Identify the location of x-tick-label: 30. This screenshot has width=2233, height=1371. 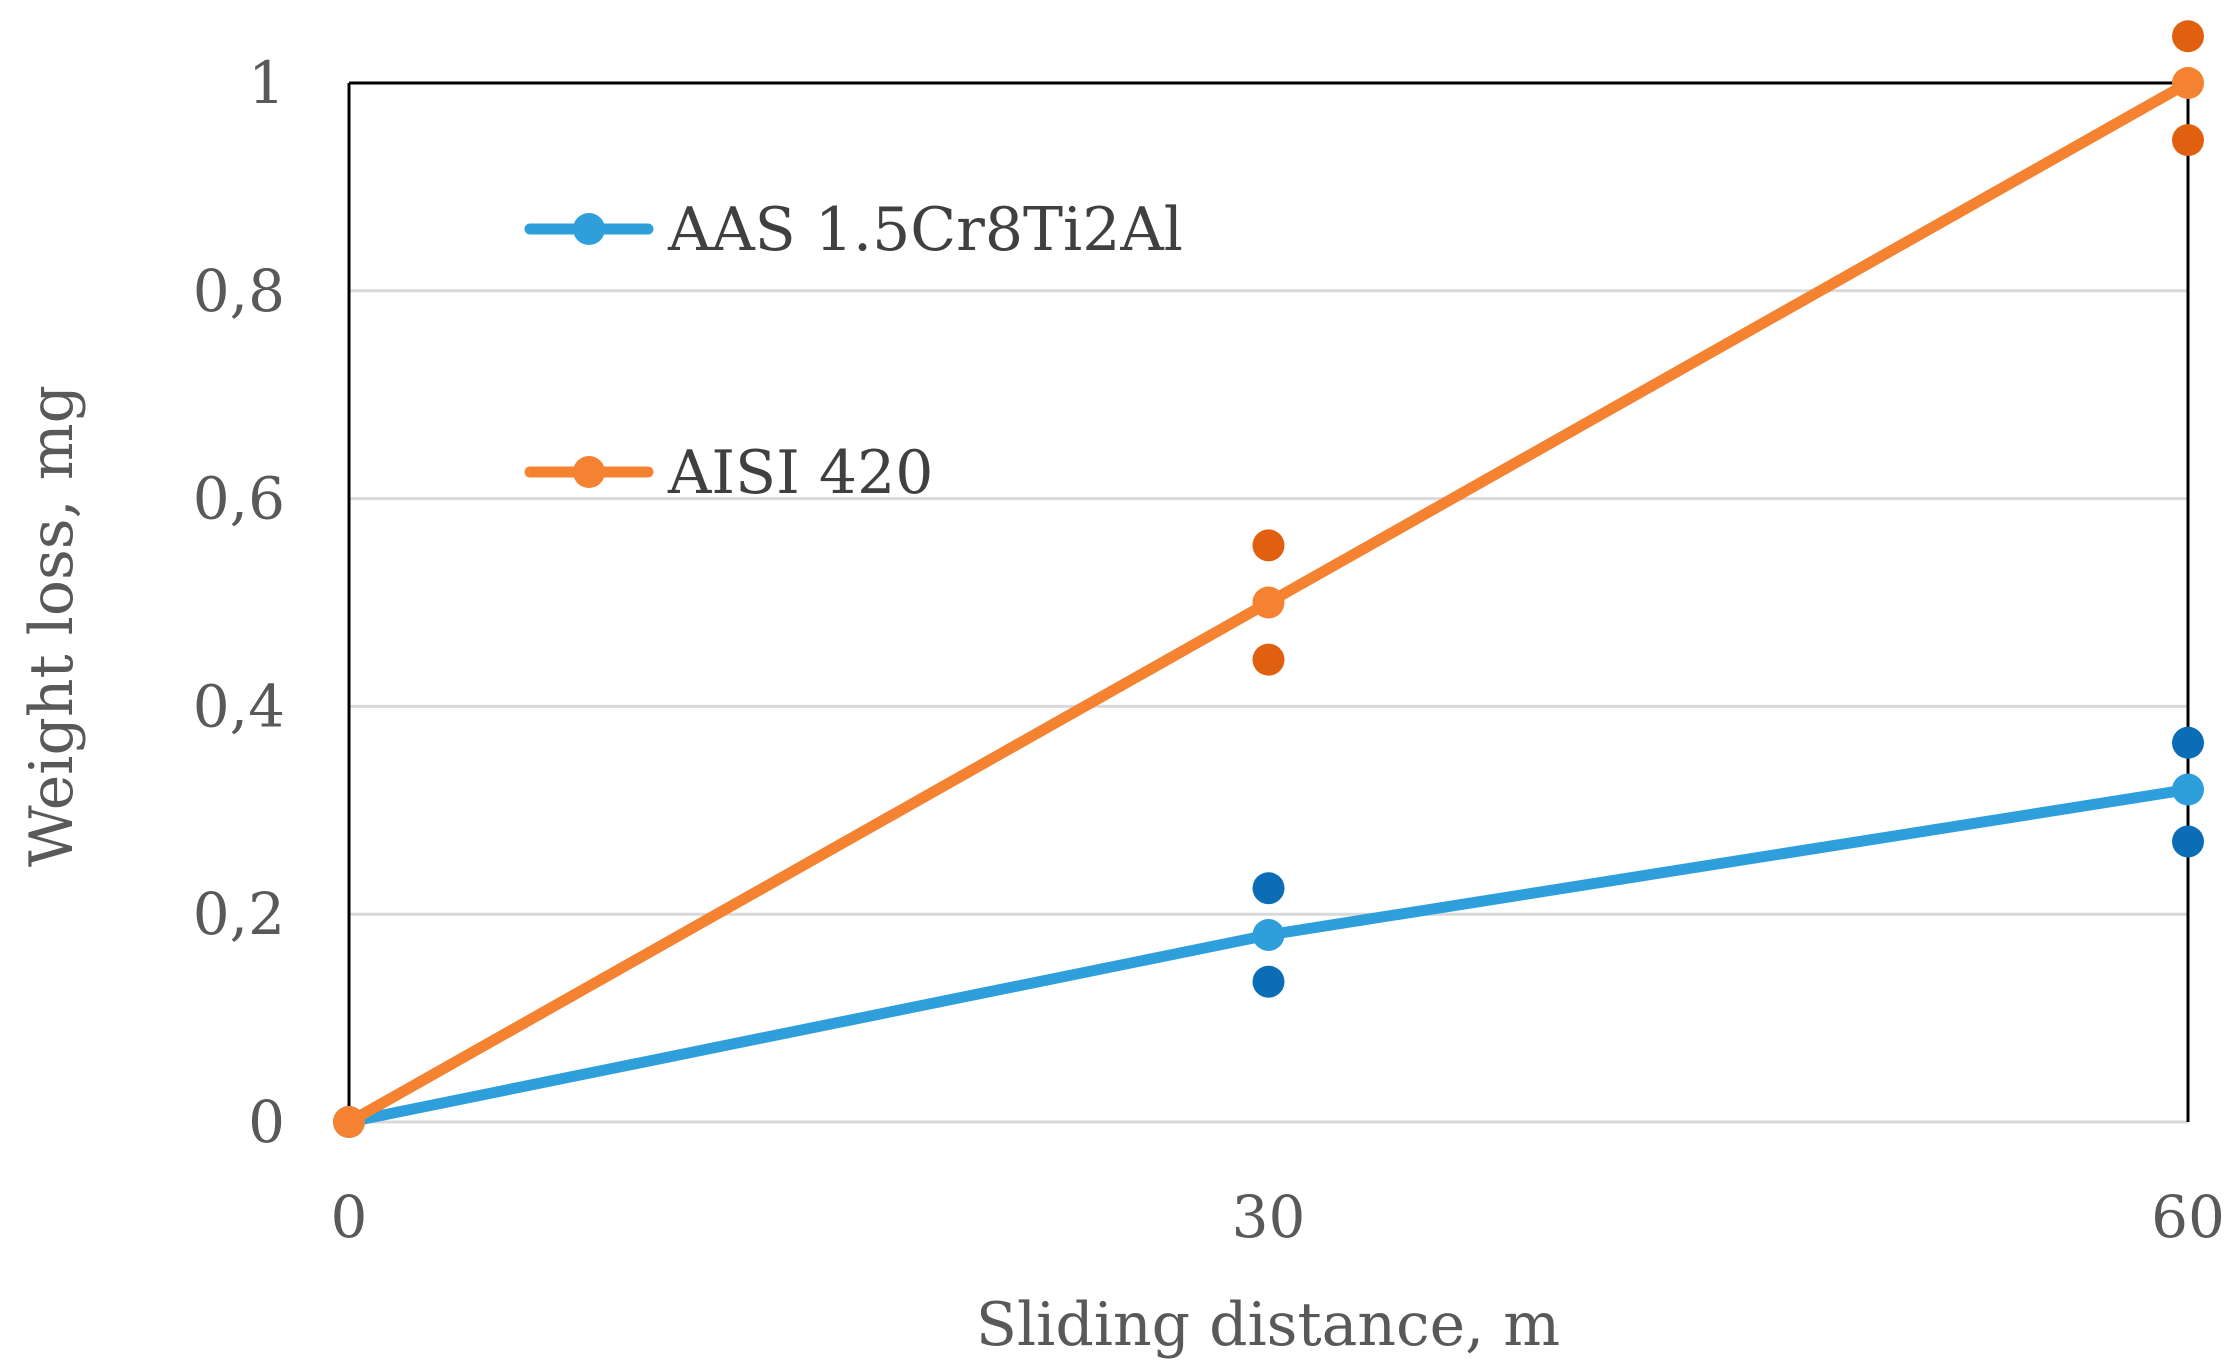
(1269, 1217).